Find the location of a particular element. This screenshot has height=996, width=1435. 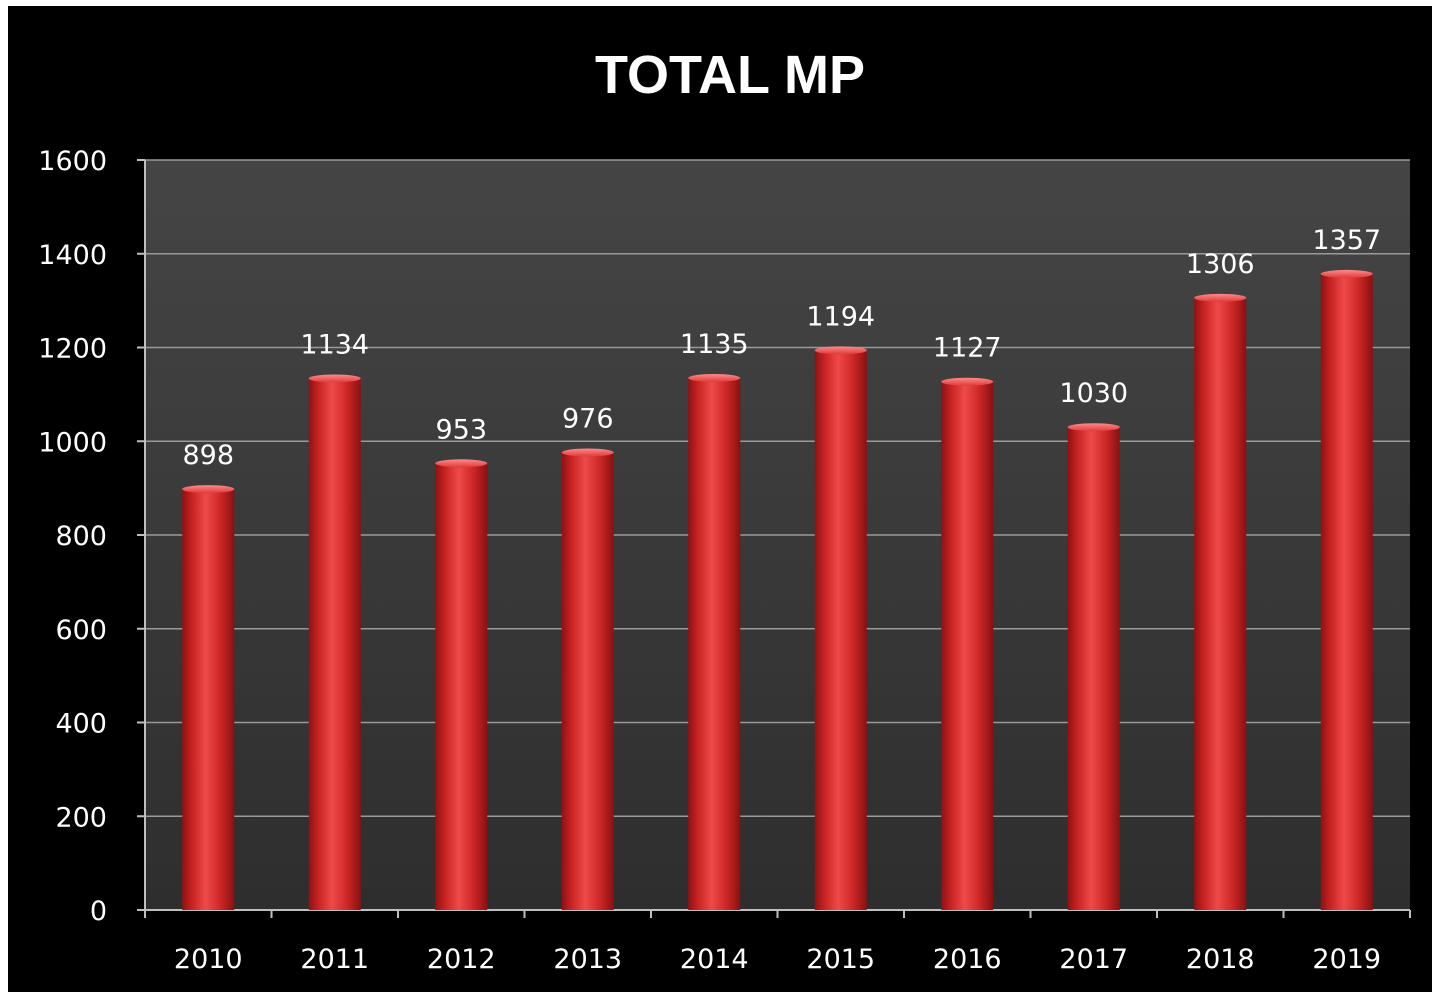

y-tick-label: 1200 is located at coordinates (72, 349).